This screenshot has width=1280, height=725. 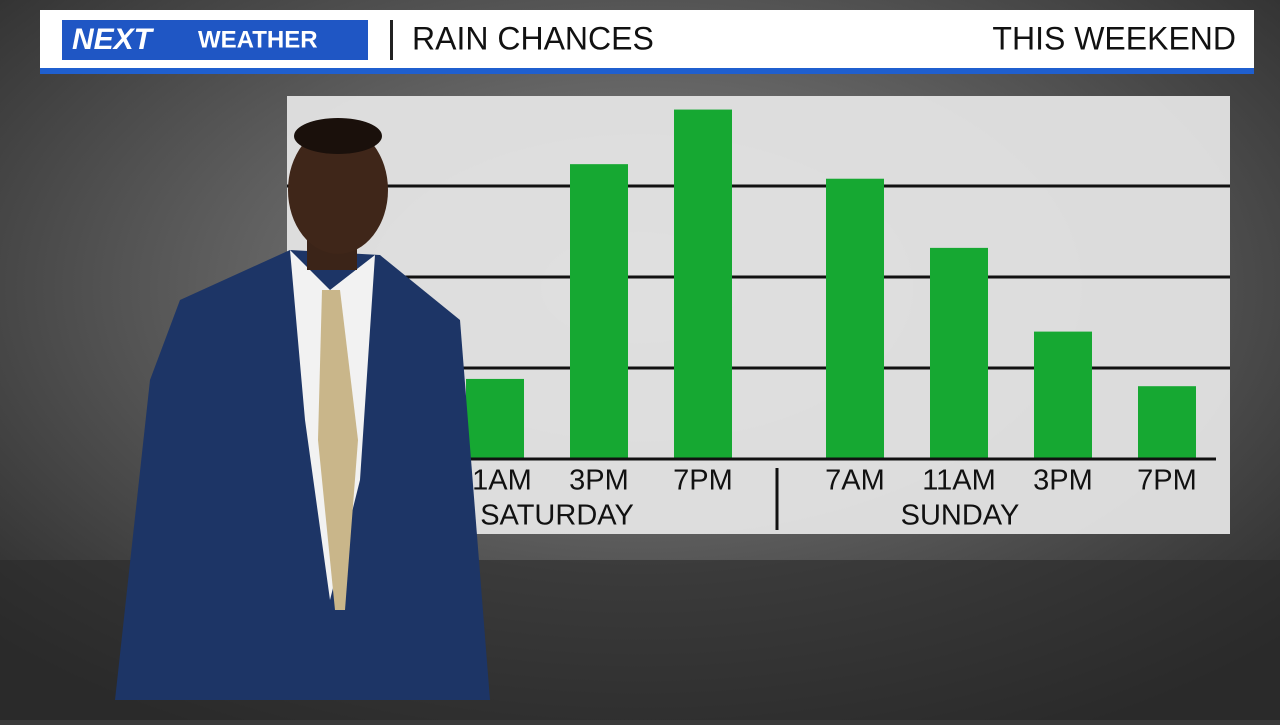 What do you see at coordinates (391, 40) in the screenshot?
I see `header-divider` at bounding box center [391, 40].